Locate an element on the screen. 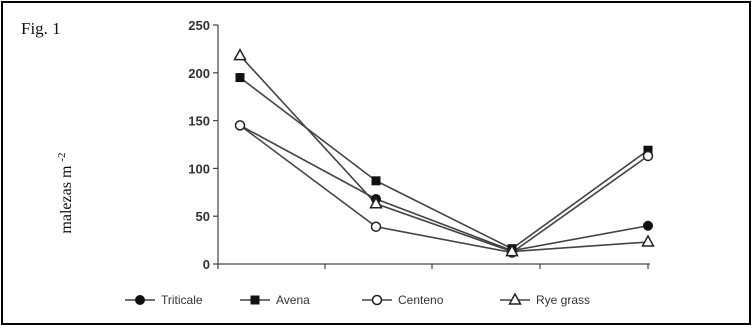  legend-label-1: Triticale is located at coordinates (182, 300).